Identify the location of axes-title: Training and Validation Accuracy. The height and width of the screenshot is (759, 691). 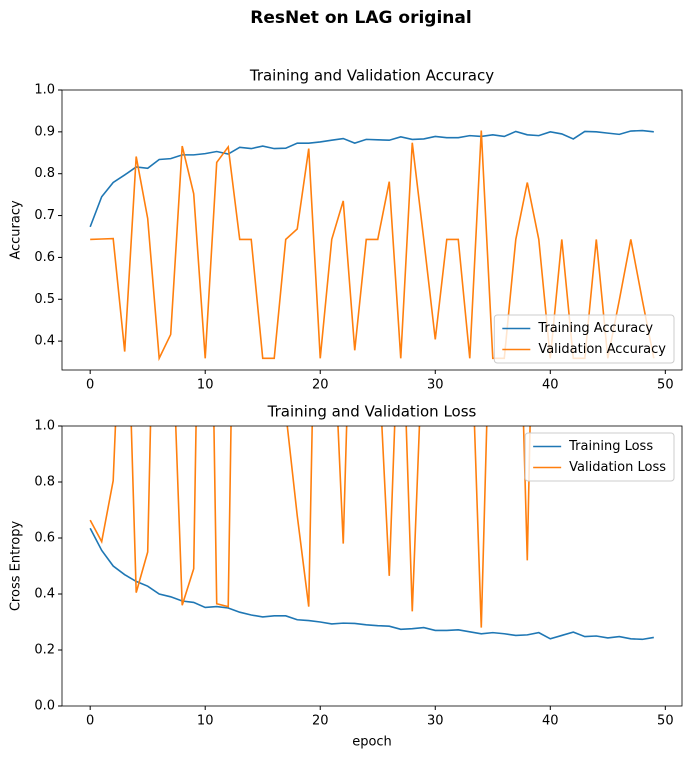
(371, 76).